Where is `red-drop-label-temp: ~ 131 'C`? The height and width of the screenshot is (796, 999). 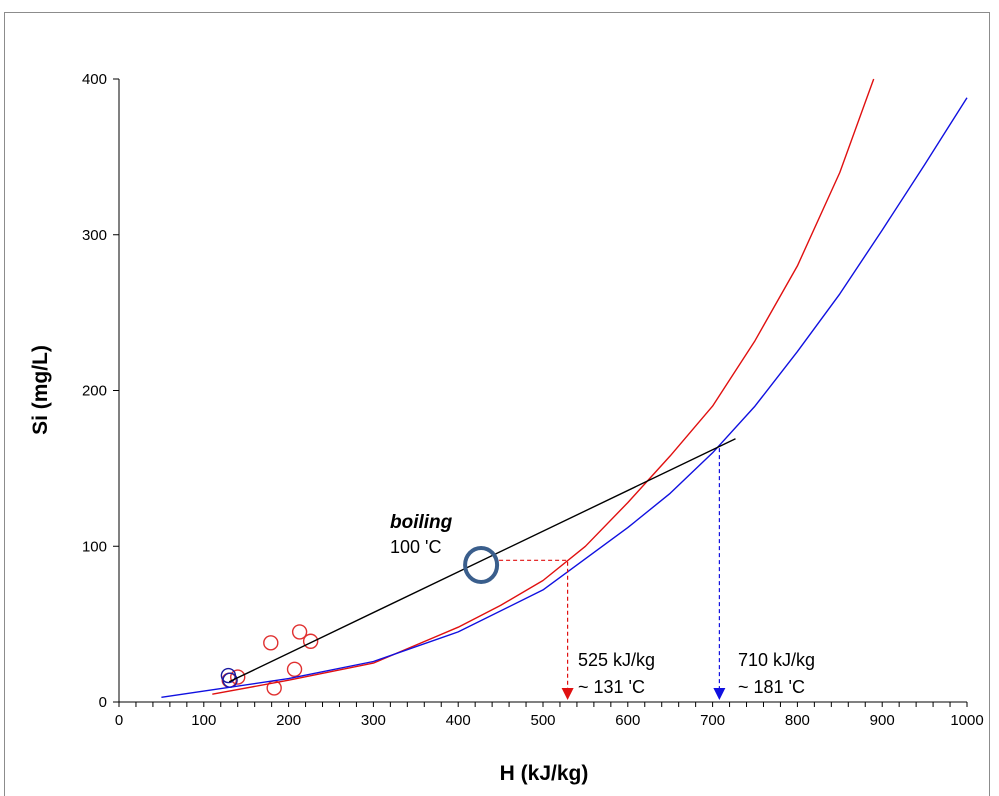 red-drop-label-temp: ~ 131 'C is located at coordinates (611, 687).